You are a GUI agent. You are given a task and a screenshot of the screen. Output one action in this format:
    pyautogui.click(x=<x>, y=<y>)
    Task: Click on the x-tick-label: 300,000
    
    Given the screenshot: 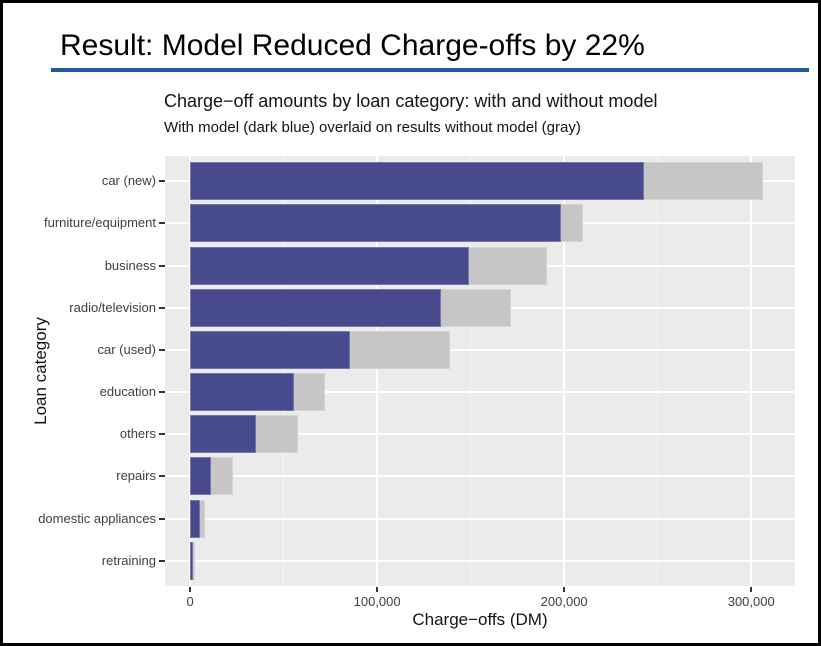 What is the action you would take?
    pyautogui.click(x=751, y=601)
    